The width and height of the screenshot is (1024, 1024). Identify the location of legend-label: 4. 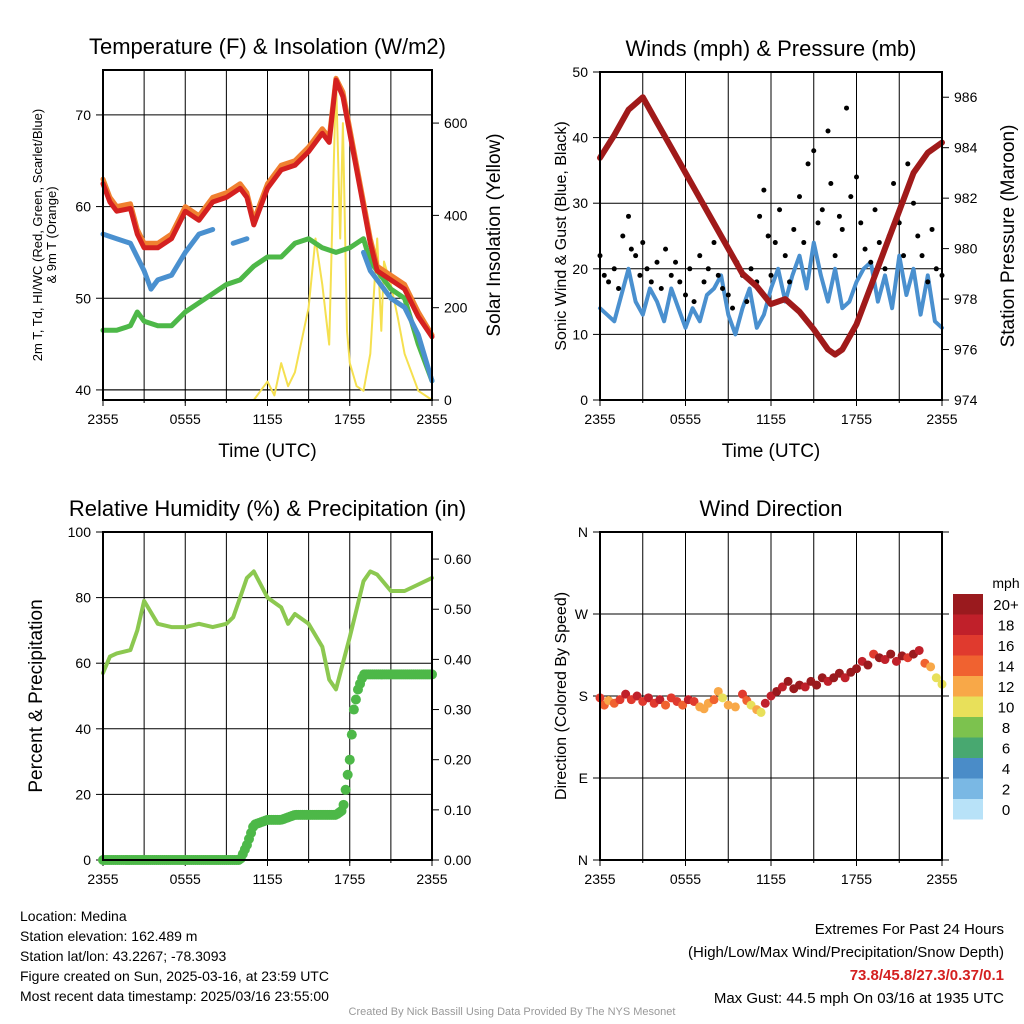
(1006, 769).